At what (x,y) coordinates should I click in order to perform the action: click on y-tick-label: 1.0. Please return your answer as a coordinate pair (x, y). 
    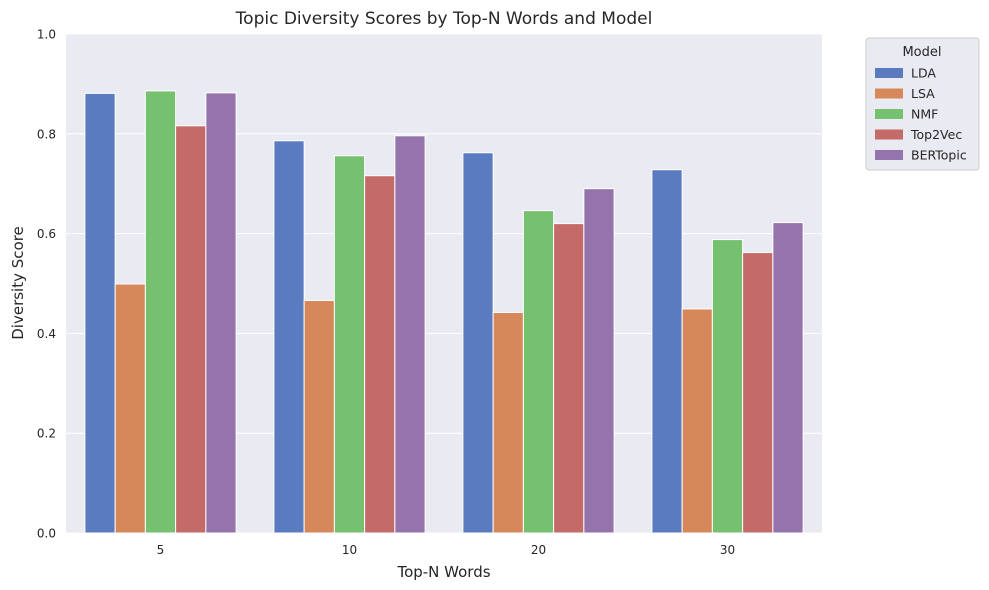
    Looking at the image, I should click on (46, 35).